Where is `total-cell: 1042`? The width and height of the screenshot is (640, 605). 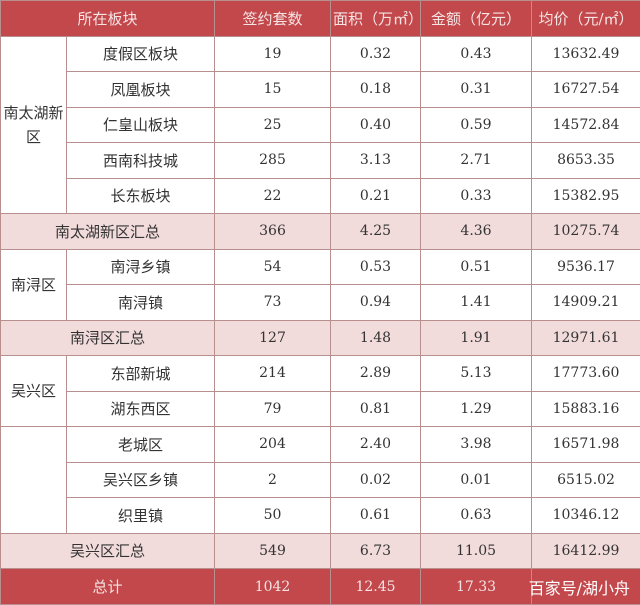 total-cell: 1042 is located at coordinates (273, 586).